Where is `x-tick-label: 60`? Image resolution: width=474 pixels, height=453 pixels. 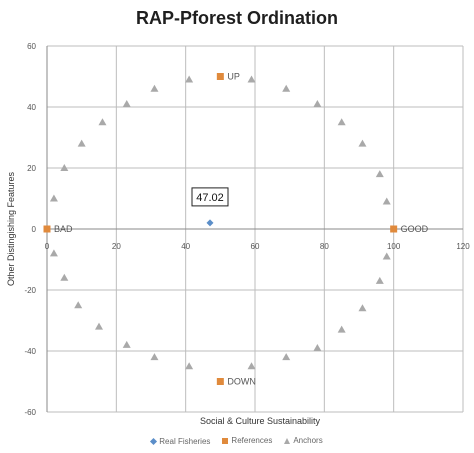 x-tick-label: 60 is located at coordinates (255, 246).